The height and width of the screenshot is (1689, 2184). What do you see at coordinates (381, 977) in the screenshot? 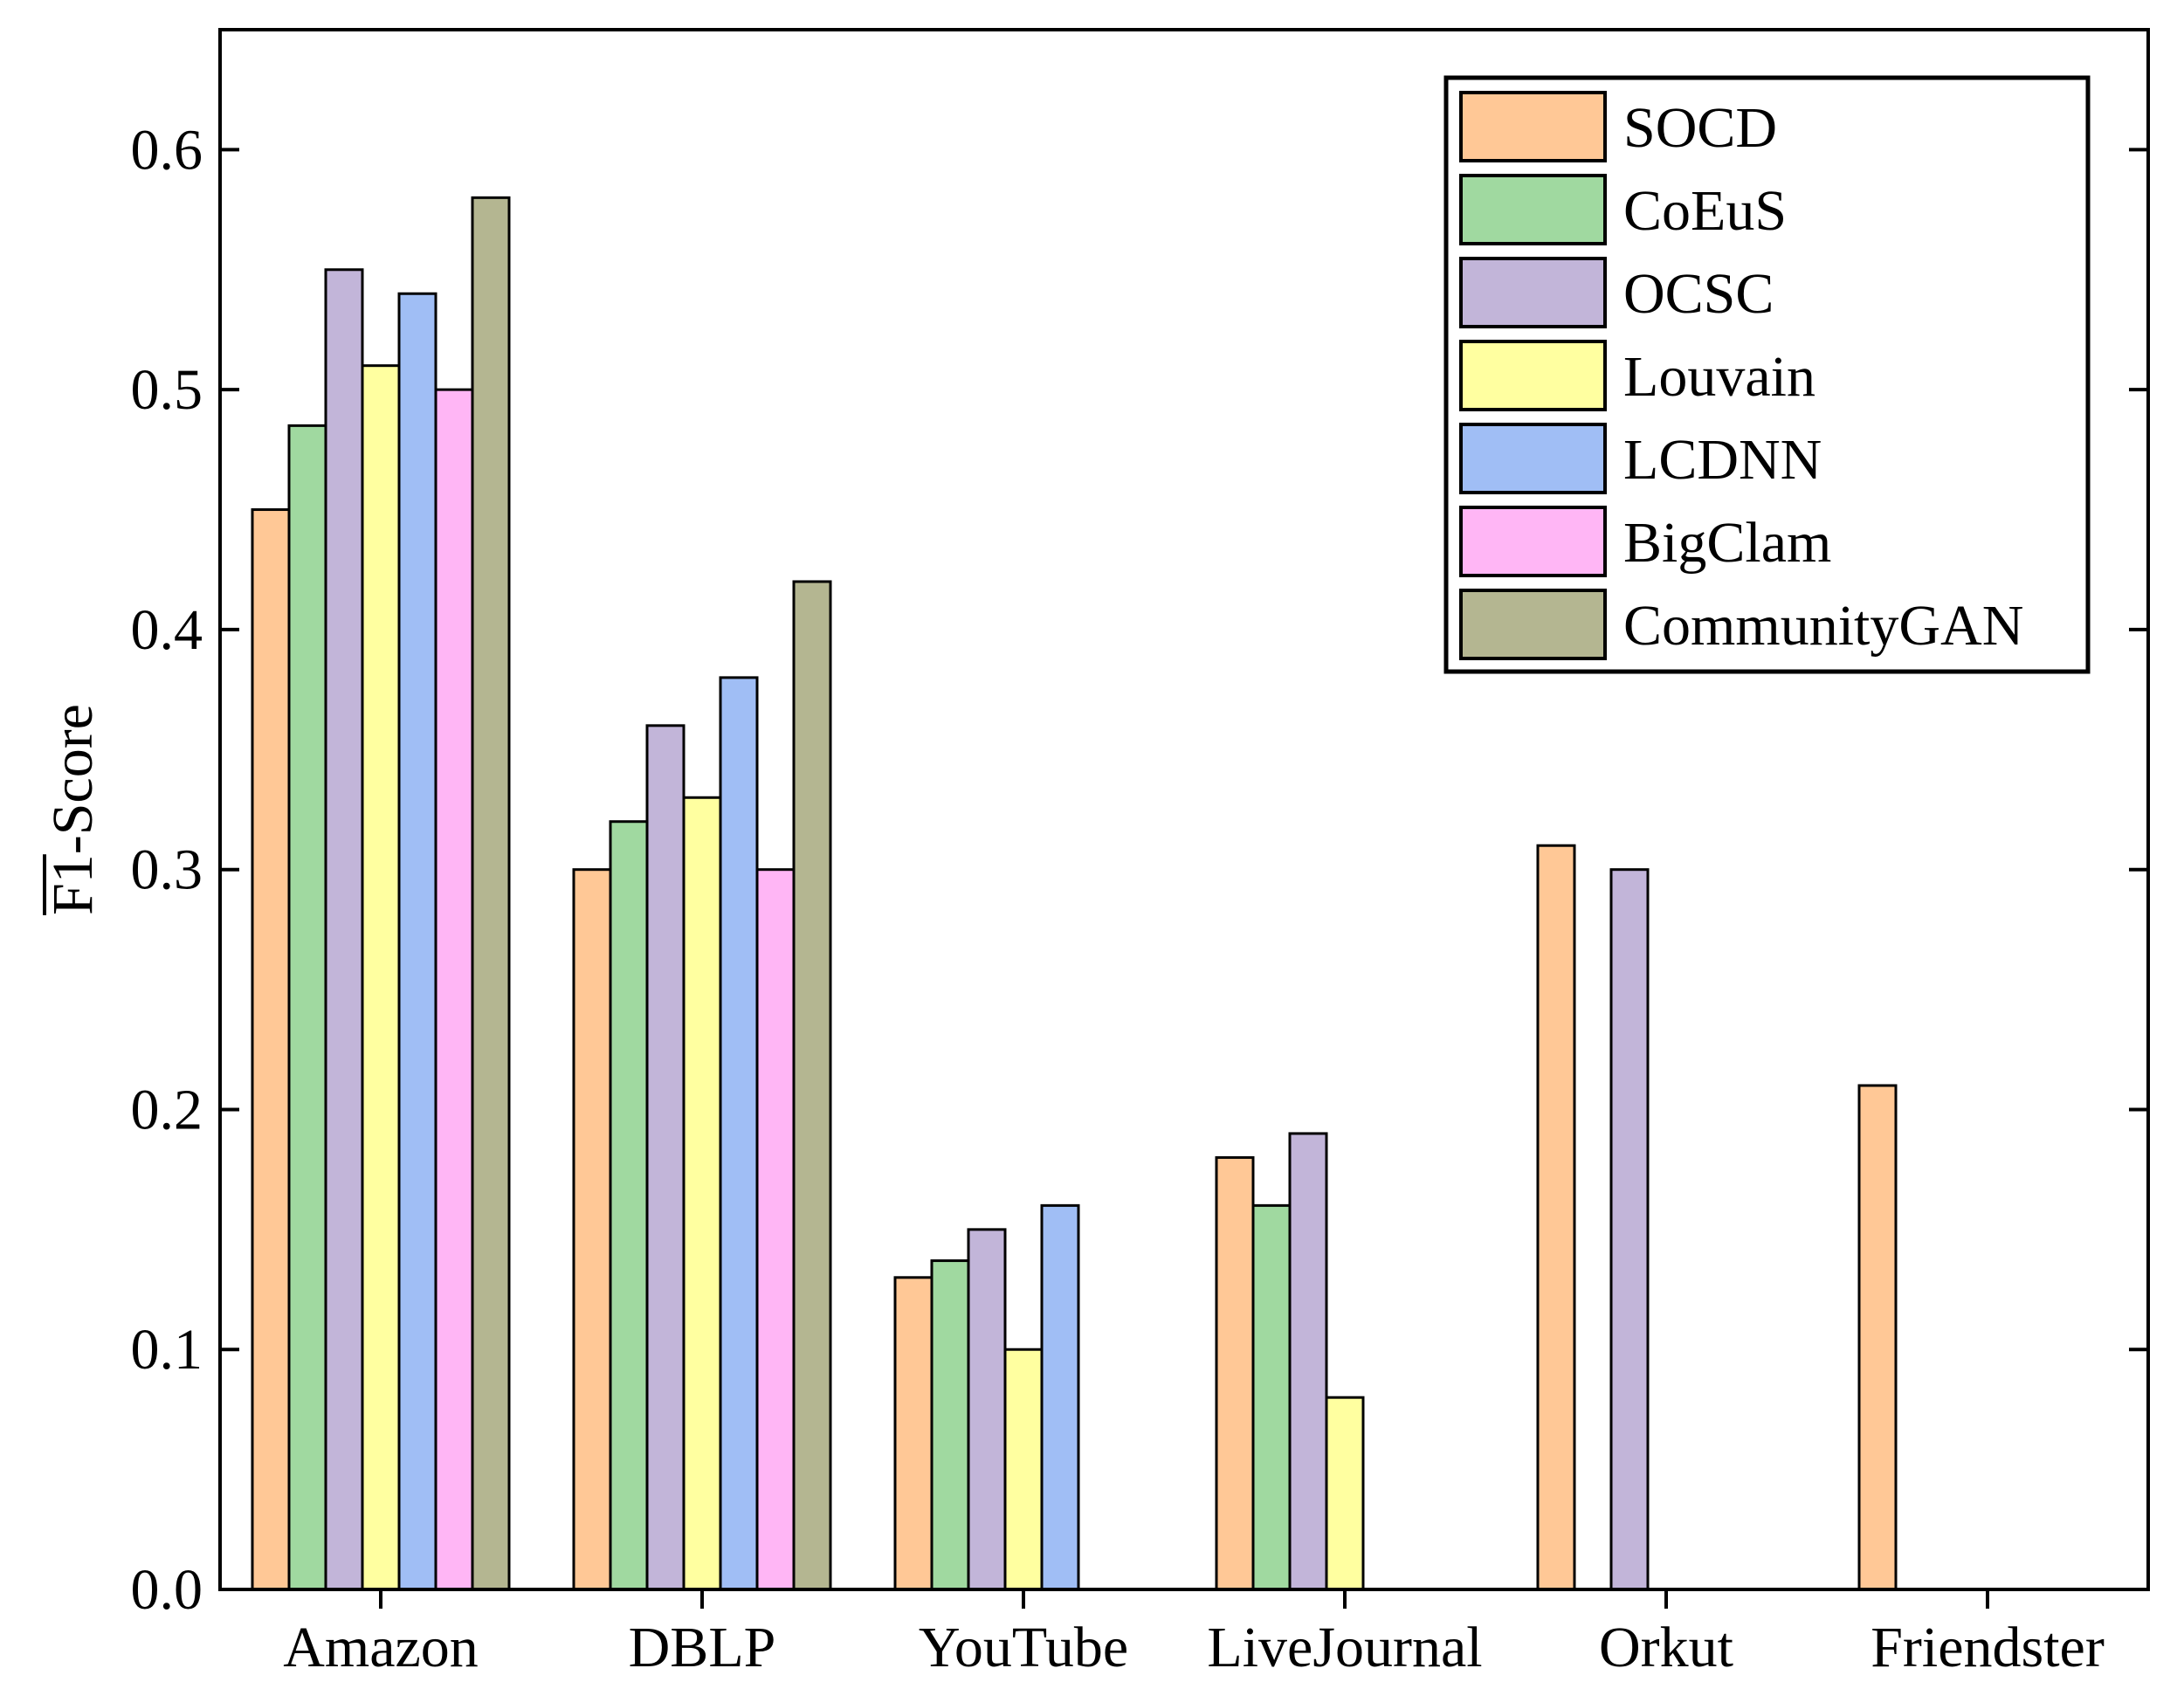
I see `bar-louvain-amazon` at bounding box center [381, 977].